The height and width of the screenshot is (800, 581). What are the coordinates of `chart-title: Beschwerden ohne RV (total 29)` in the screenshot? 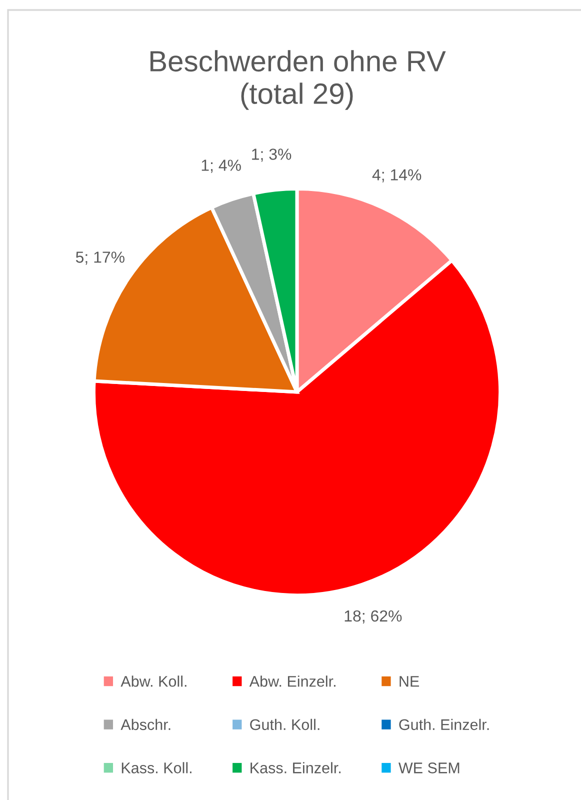 It's located at (298, 80).